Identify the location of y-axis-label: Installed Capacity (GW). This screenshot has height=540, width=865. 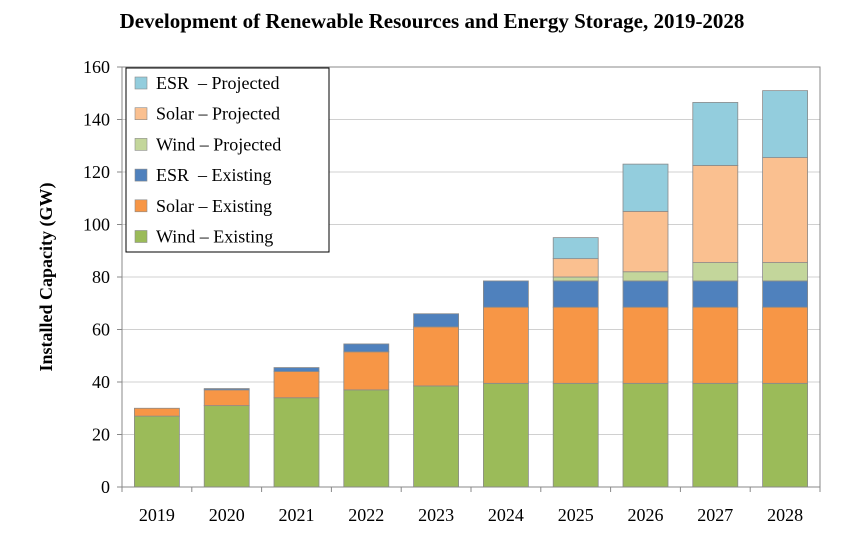
(46, 276).